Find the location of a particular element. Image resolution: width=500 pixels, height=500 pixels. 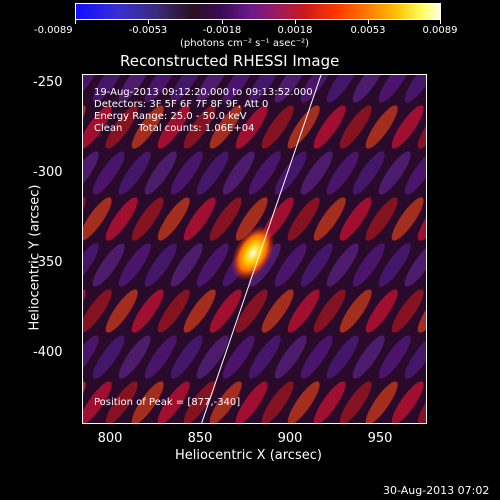

colorbar-tick-label: -0.0089 is located at coordinates (53, 30).